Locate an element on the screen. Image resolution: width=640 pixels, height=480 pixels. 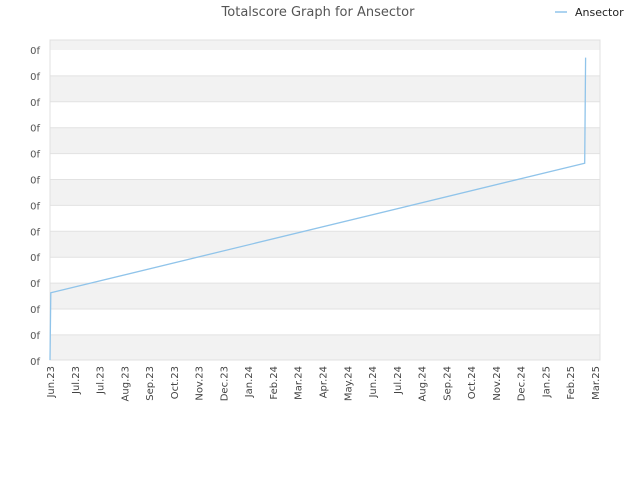
legend-label: Ansector is located at coordinates (599, 12).